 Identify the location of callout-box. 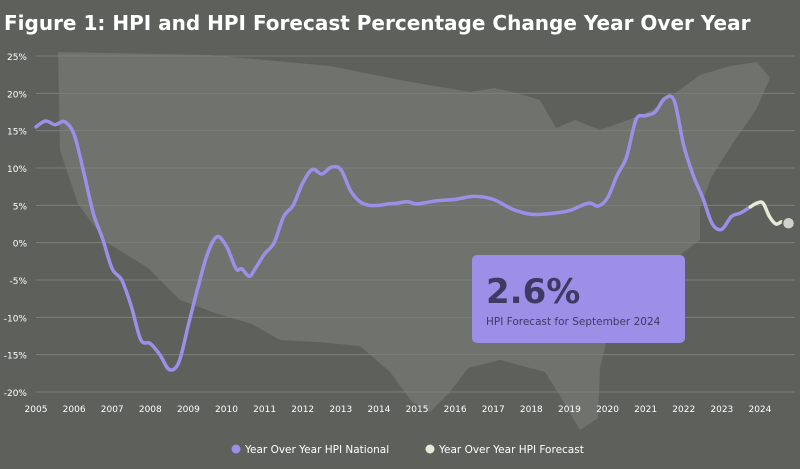
(578, 299).